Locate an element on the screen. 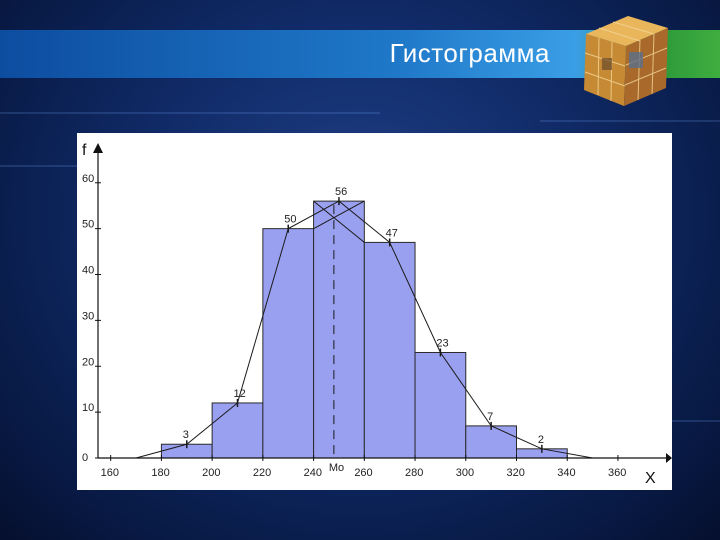 The height and width of the screenshot is (540, 720). bar-value-label: 7 is located at coordinates (490, 417).